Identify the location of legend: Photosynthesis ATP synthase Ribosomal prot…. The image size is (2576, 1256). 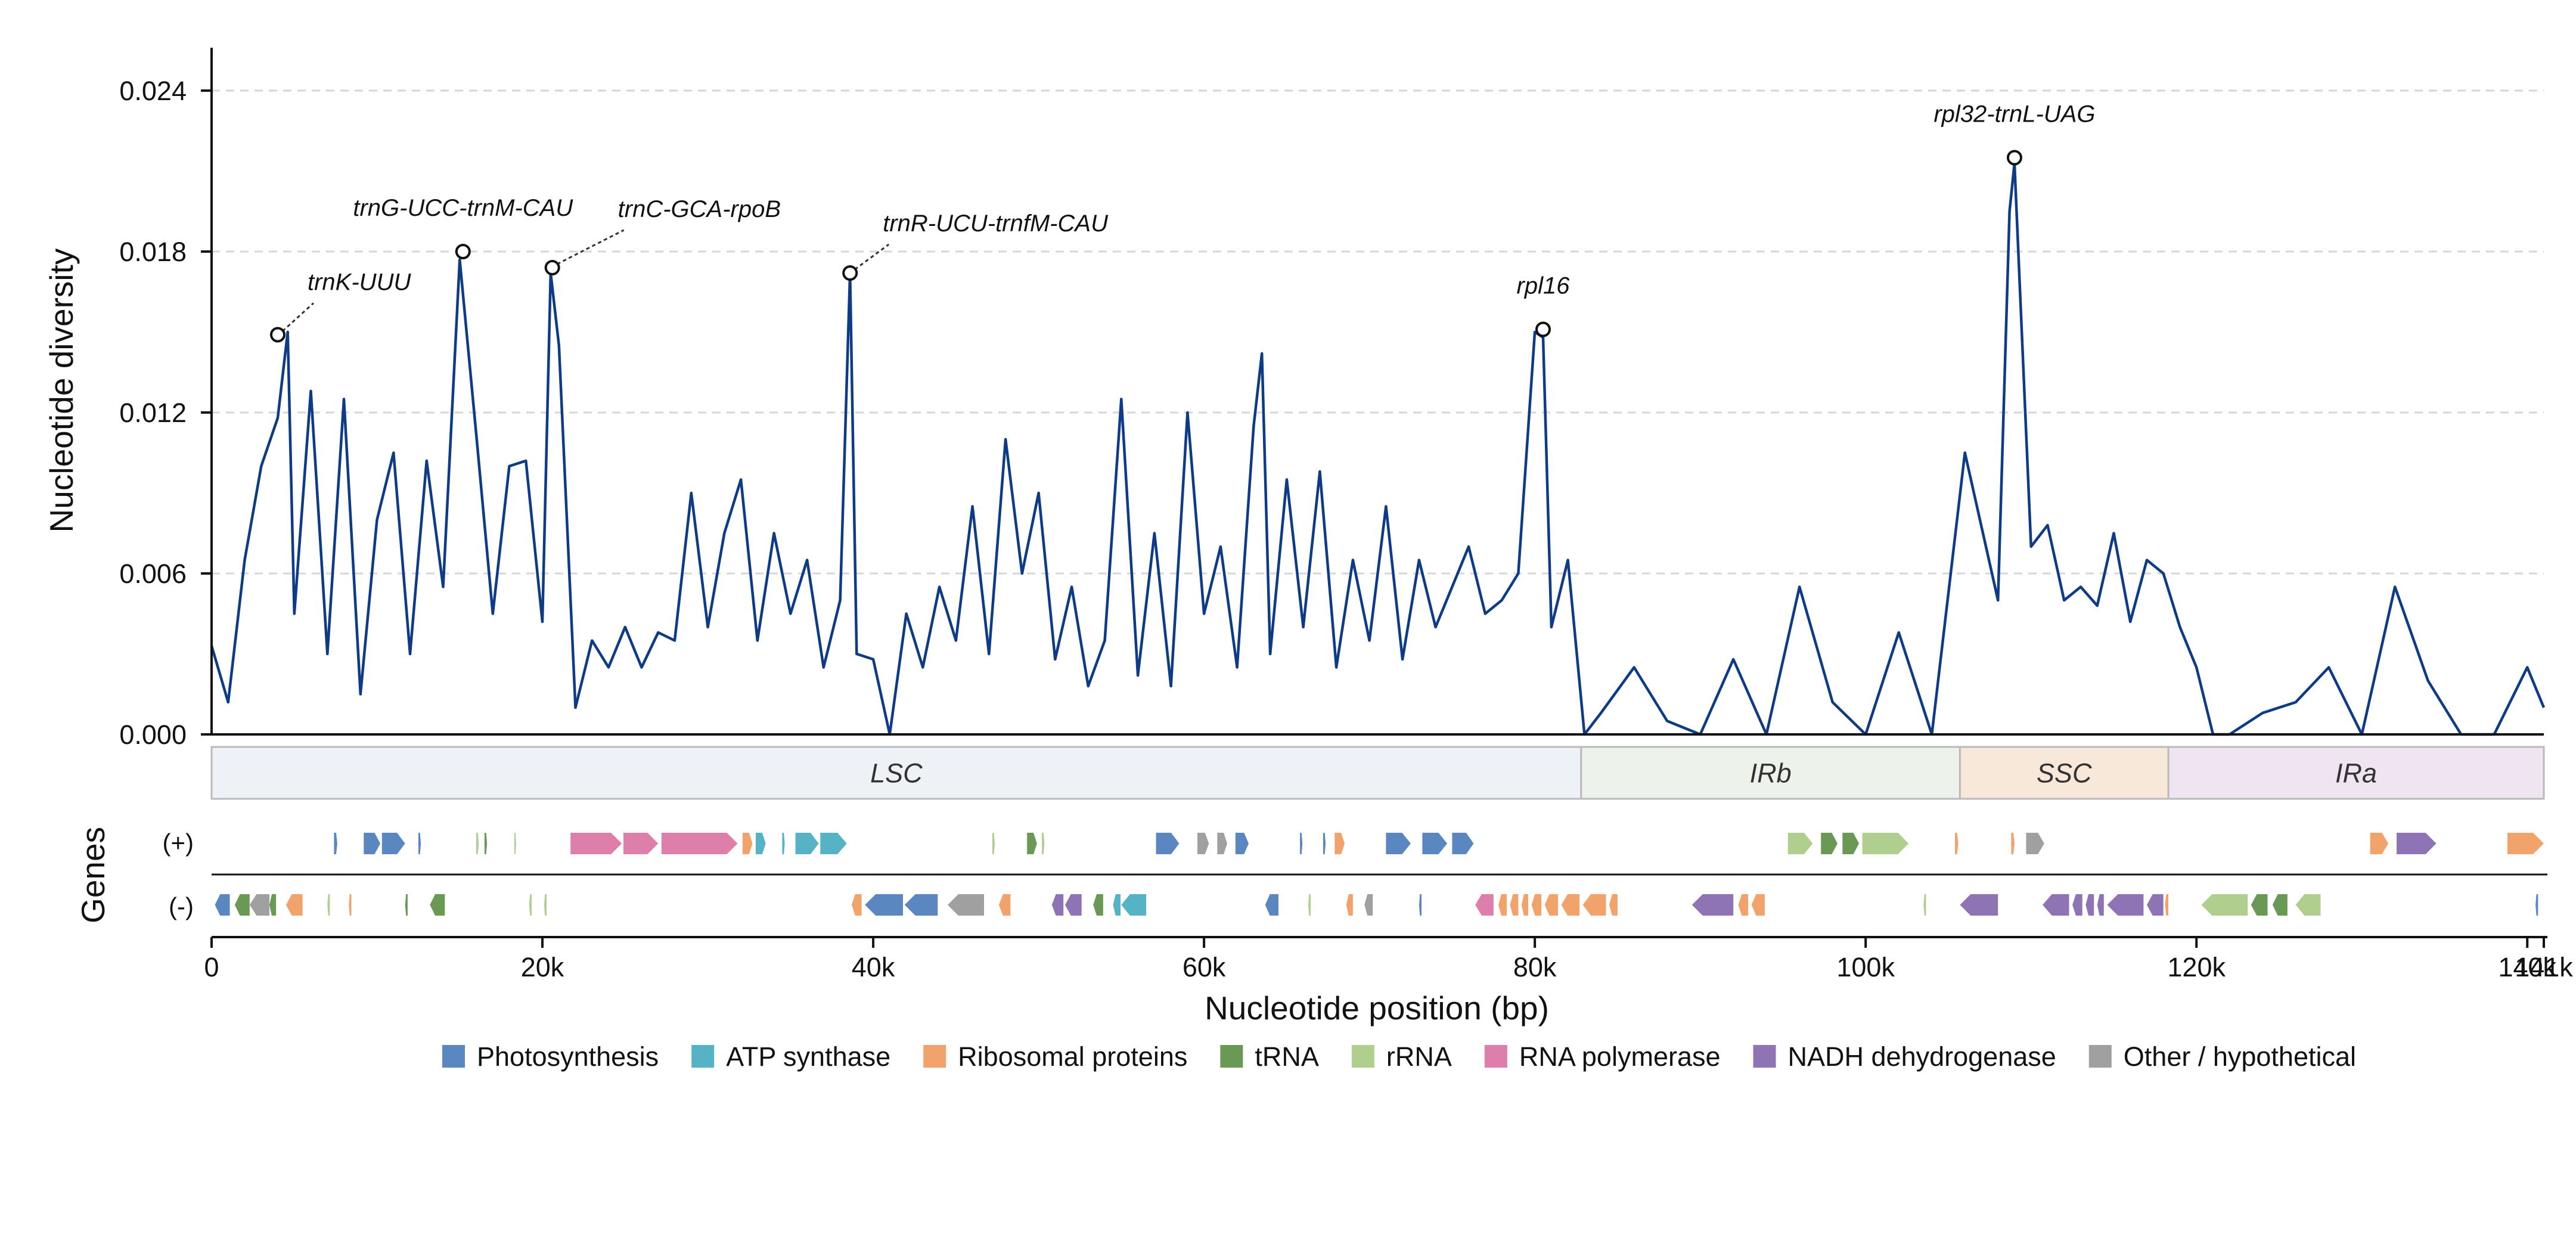
(1399, 1056).